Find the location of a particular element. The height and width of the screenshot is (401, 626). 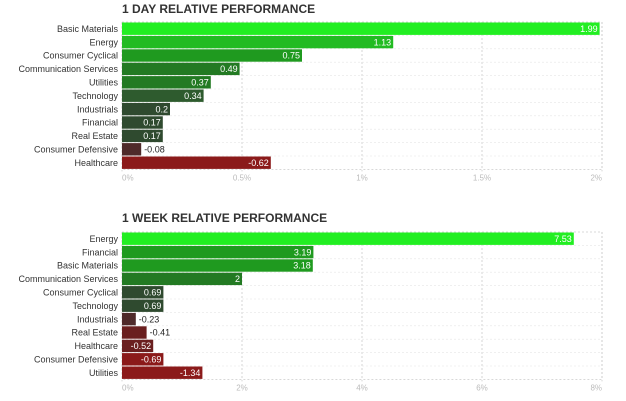

x-tick-label: 1% is located at coordinates (362, 177).